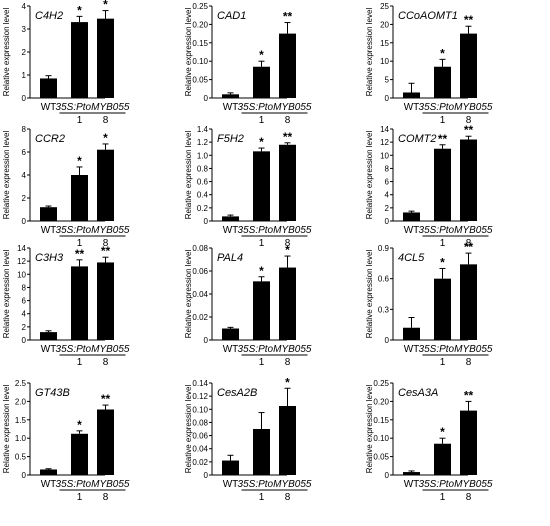  What do you see at coordinates (384, 248) in the screenshot?
I see `y-tick-label: 0.9` at bounding box center [384, 248].